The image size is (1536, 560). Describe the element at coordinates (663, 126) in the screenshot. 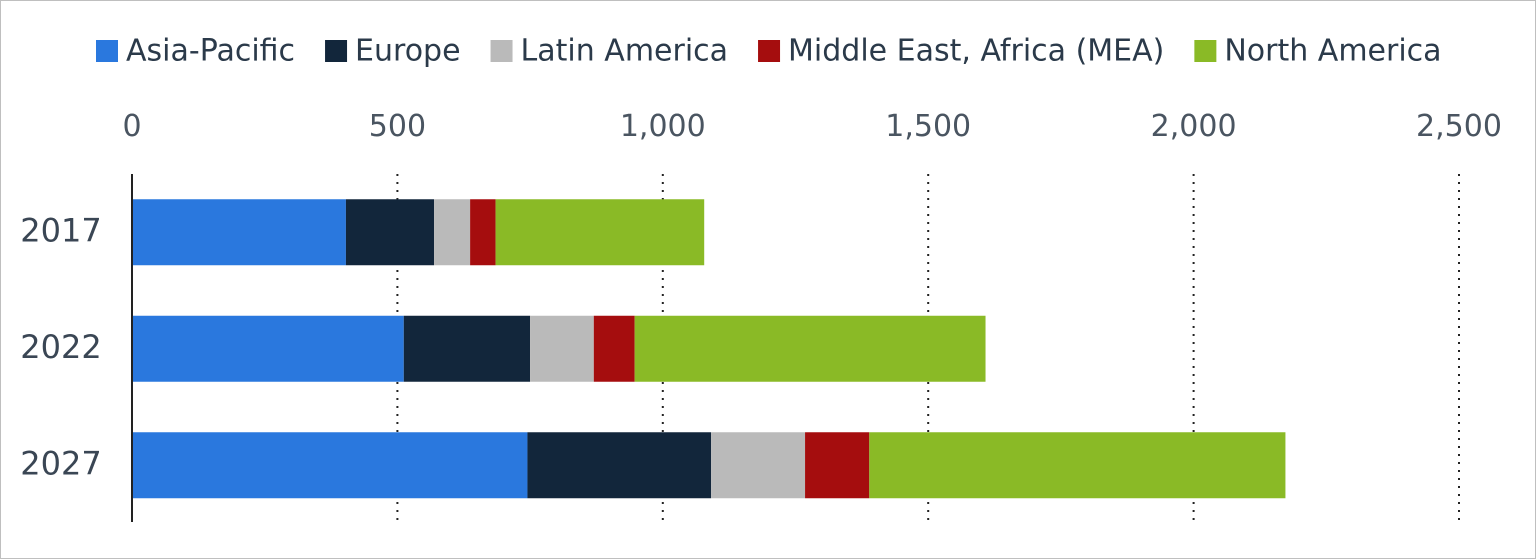

I see `x-tick-label-2: 1,000` at that location.